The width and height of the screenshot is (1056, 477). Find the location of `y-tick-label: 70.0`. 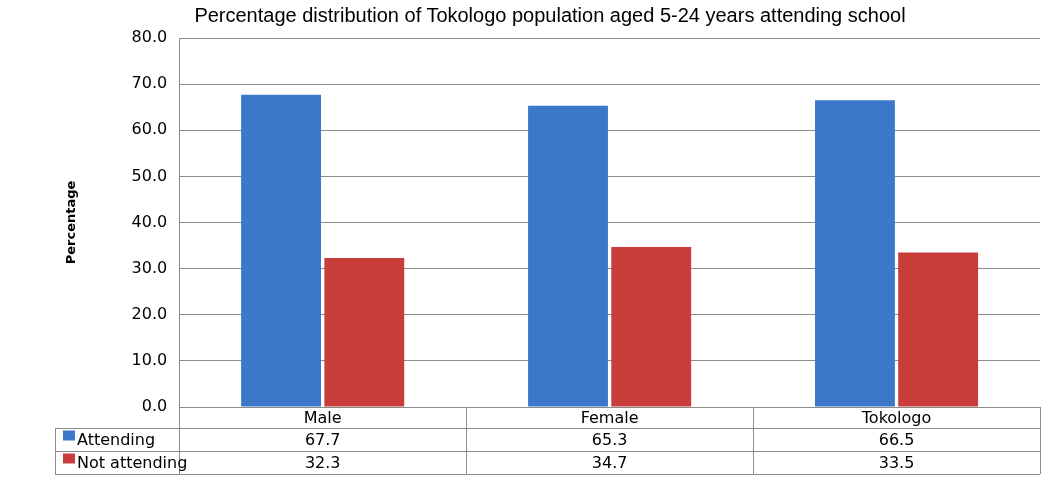

y-tick-label: 70.0 is located at coordinates (149, 83).